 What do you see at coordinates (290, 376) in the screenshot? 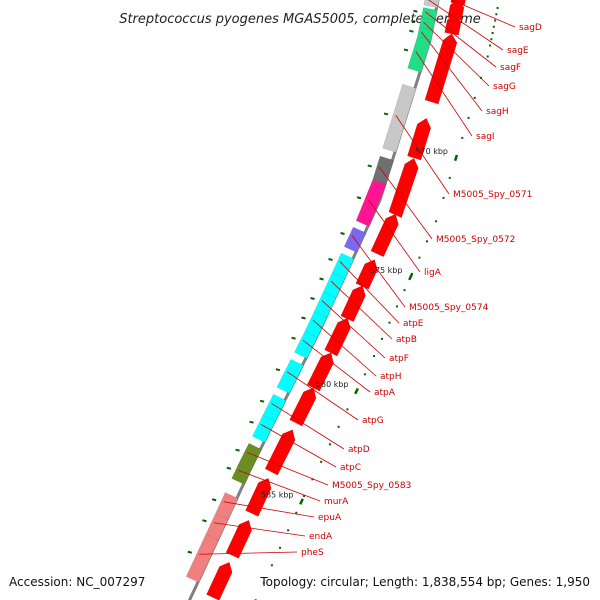
I see `gene-feature-atpG` at bounding box center [290, 376].